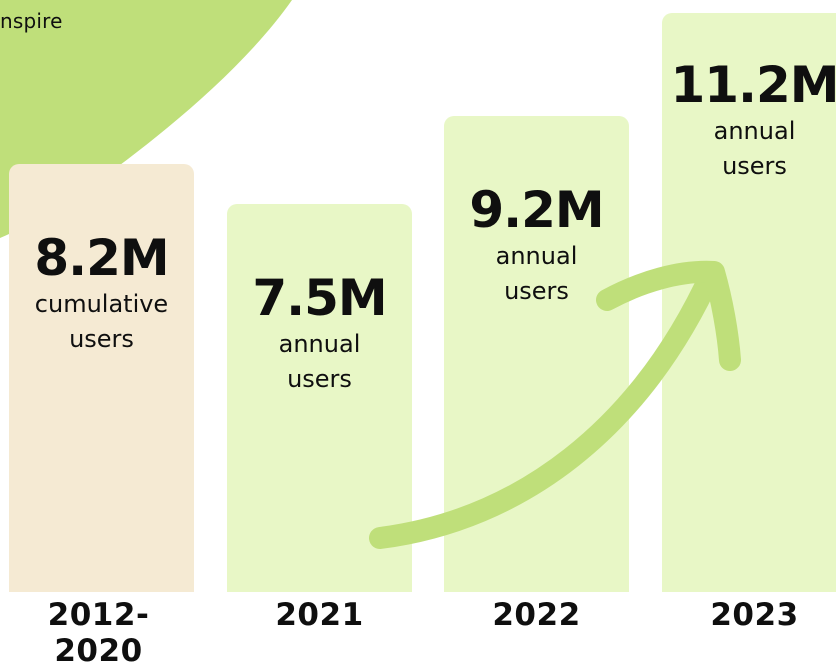  What do you see at coordinates (536, 210) in the screenshot?
I see `data-label: 9.2M` at bounding box center [536, 210].